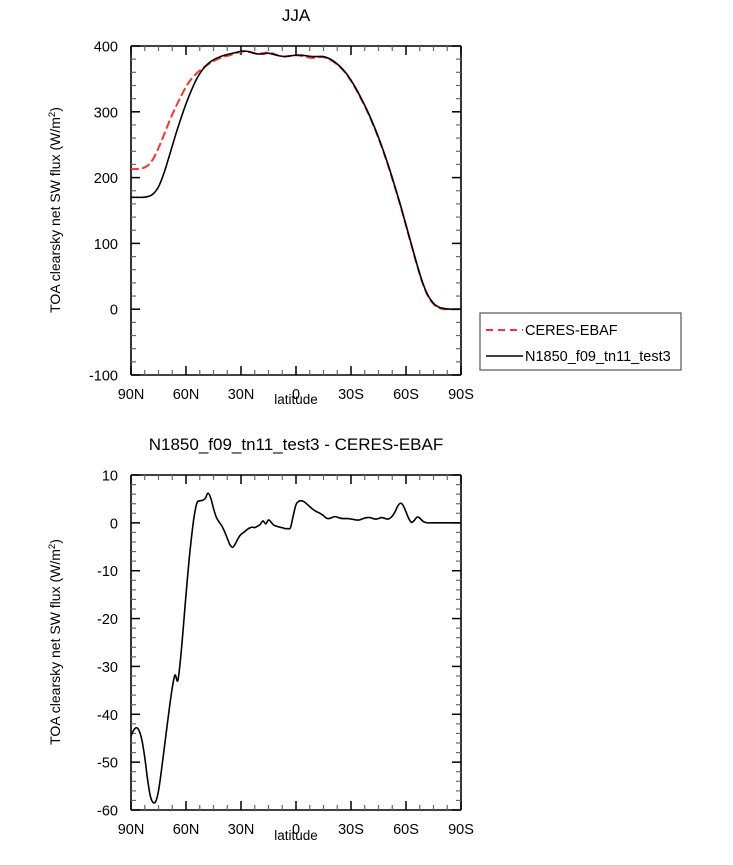 This screenshot has width=733, height=865. I want to click on xaxis-label-top: latitude, so click(296, 399).